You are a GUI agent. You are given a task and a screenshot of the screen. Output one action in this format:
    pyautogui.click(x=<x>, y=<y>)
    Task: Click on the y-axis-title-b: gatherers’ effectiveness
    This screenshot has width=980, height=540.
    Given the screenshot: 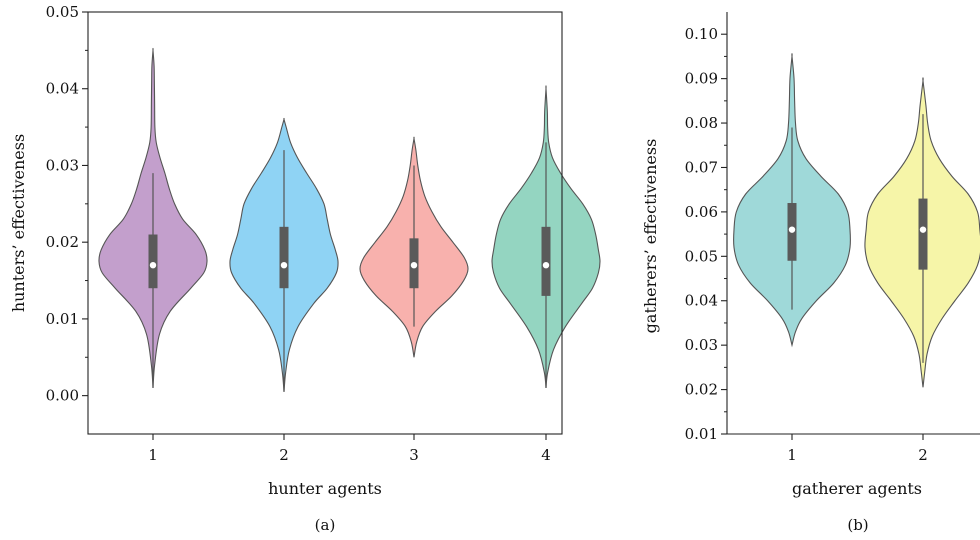 What is the action you would take?
    pyautogui.click(x=650, y=236)
    